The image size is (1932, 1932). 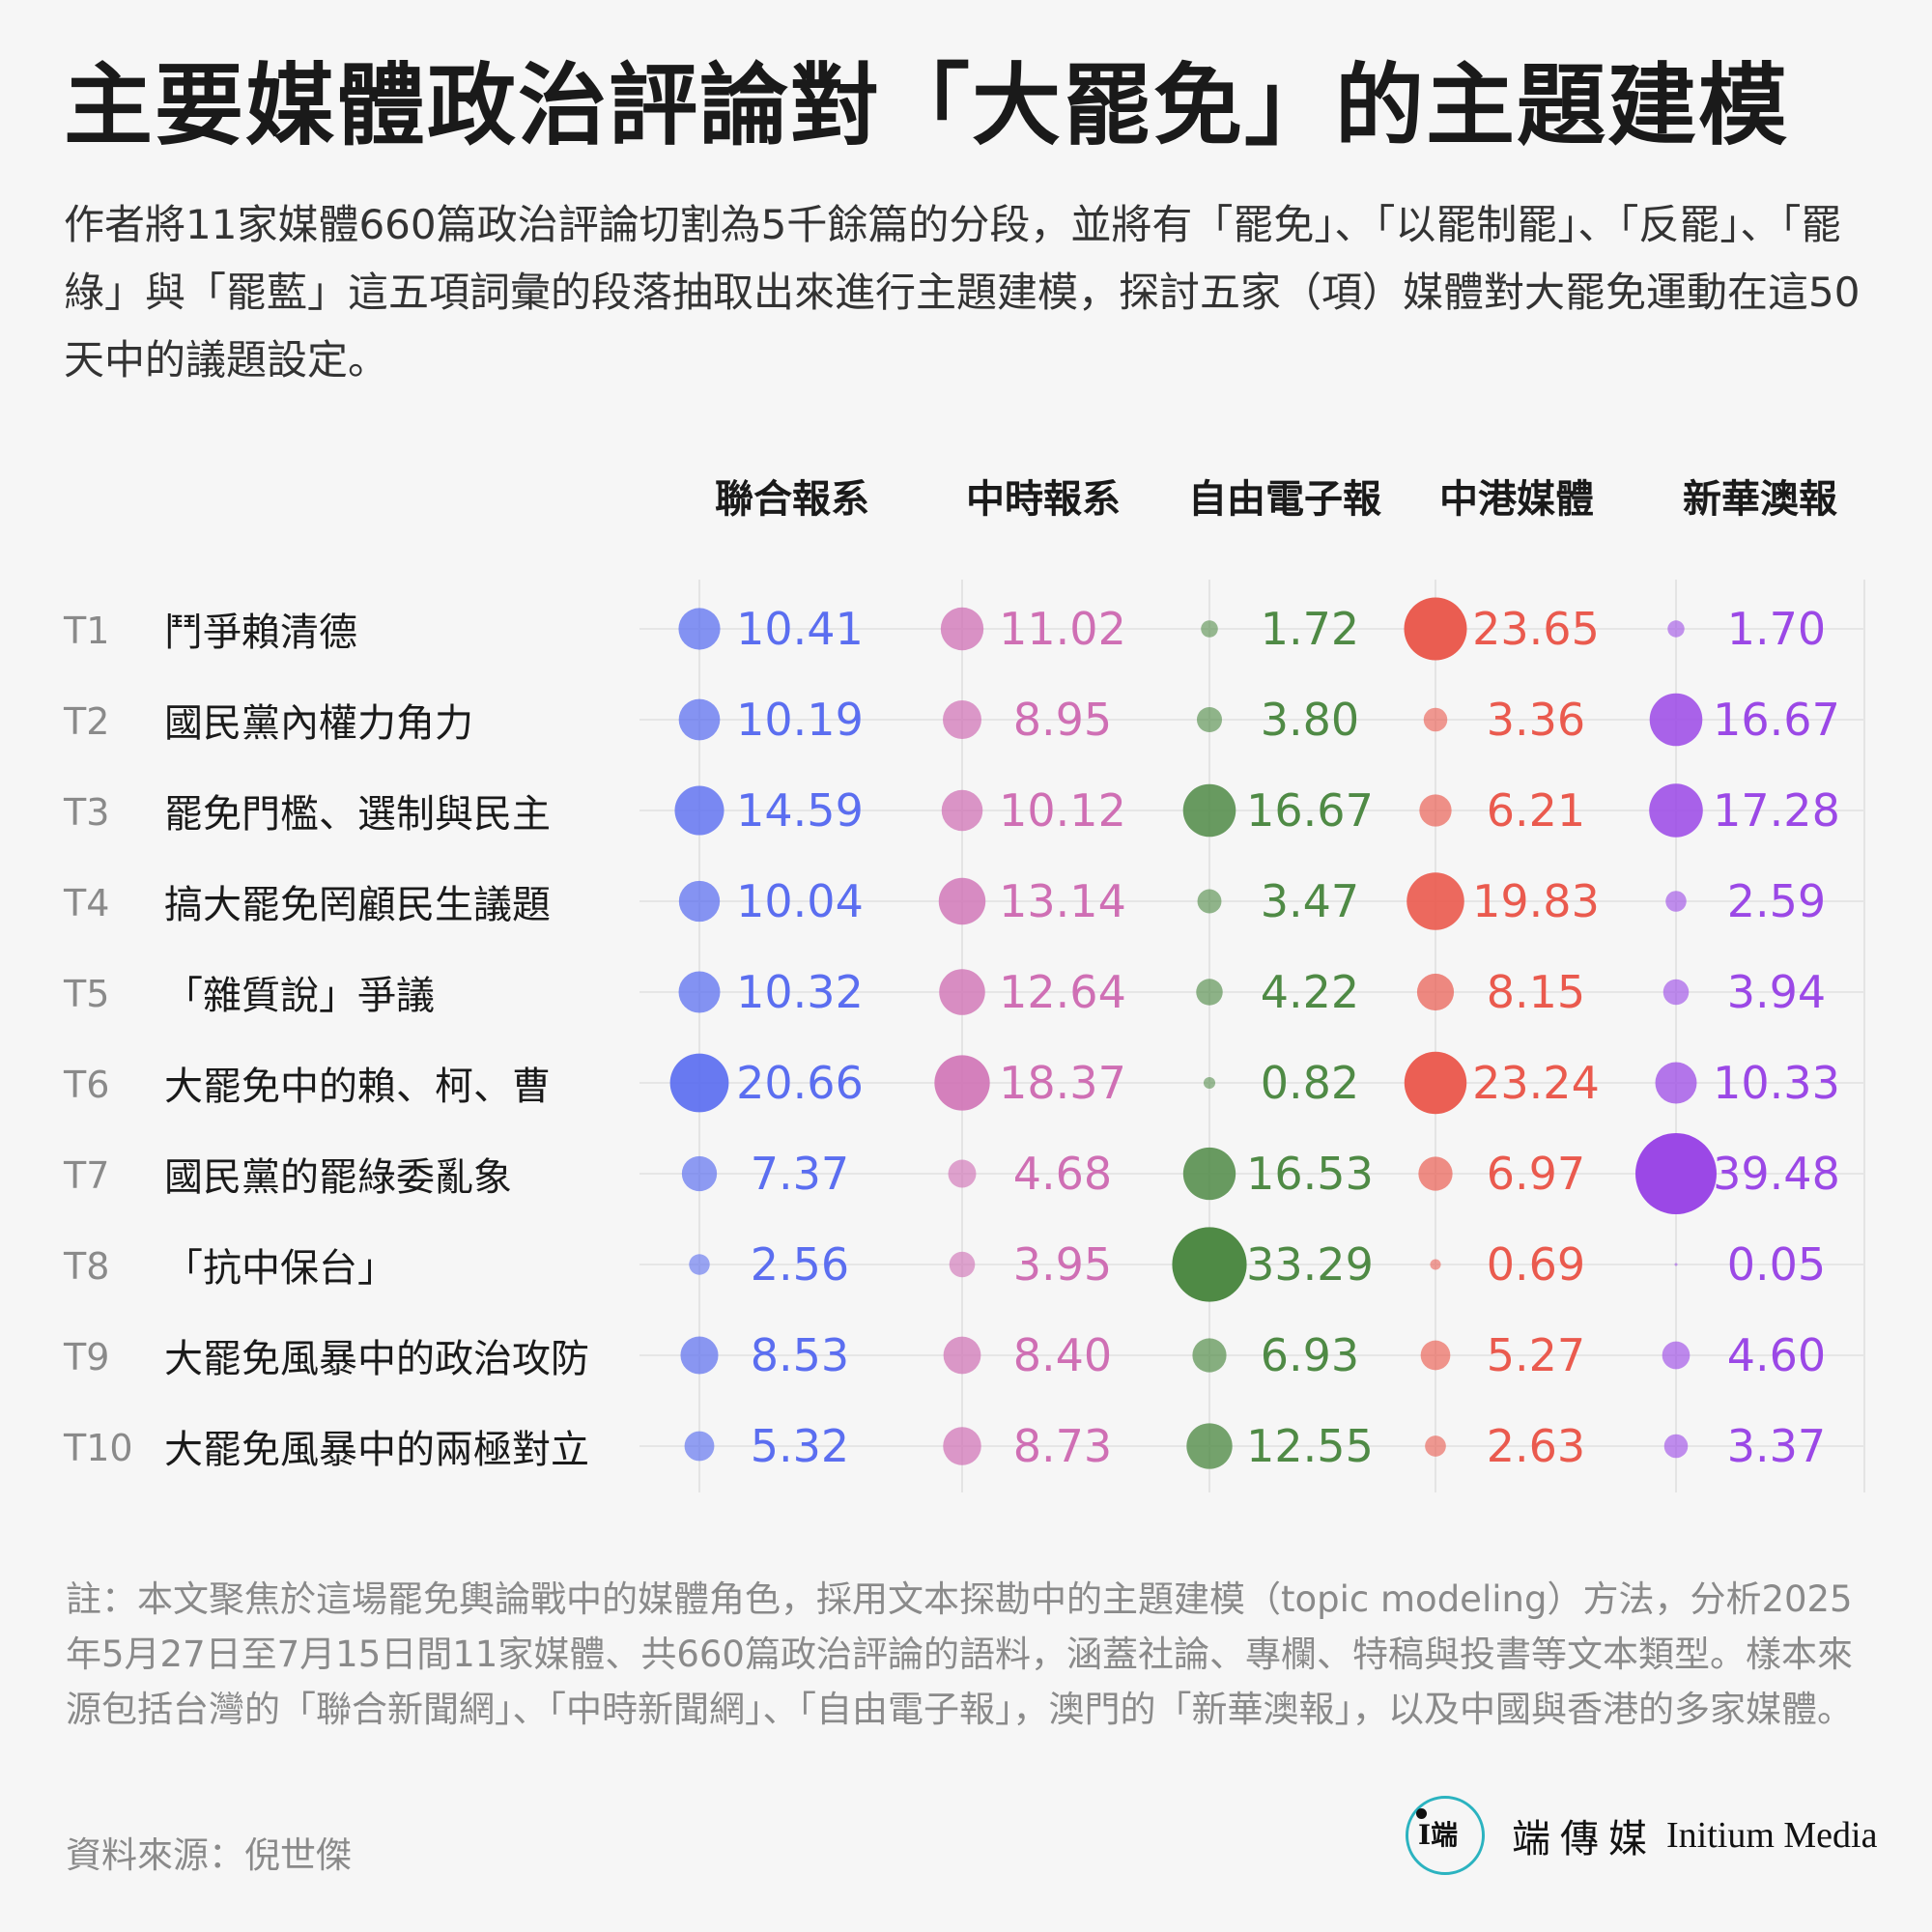 What do you see at coordinates (1310, 629) in the screenshot?
I see `bubble-value-label: 1.72` at bounding box center [1310, 629].